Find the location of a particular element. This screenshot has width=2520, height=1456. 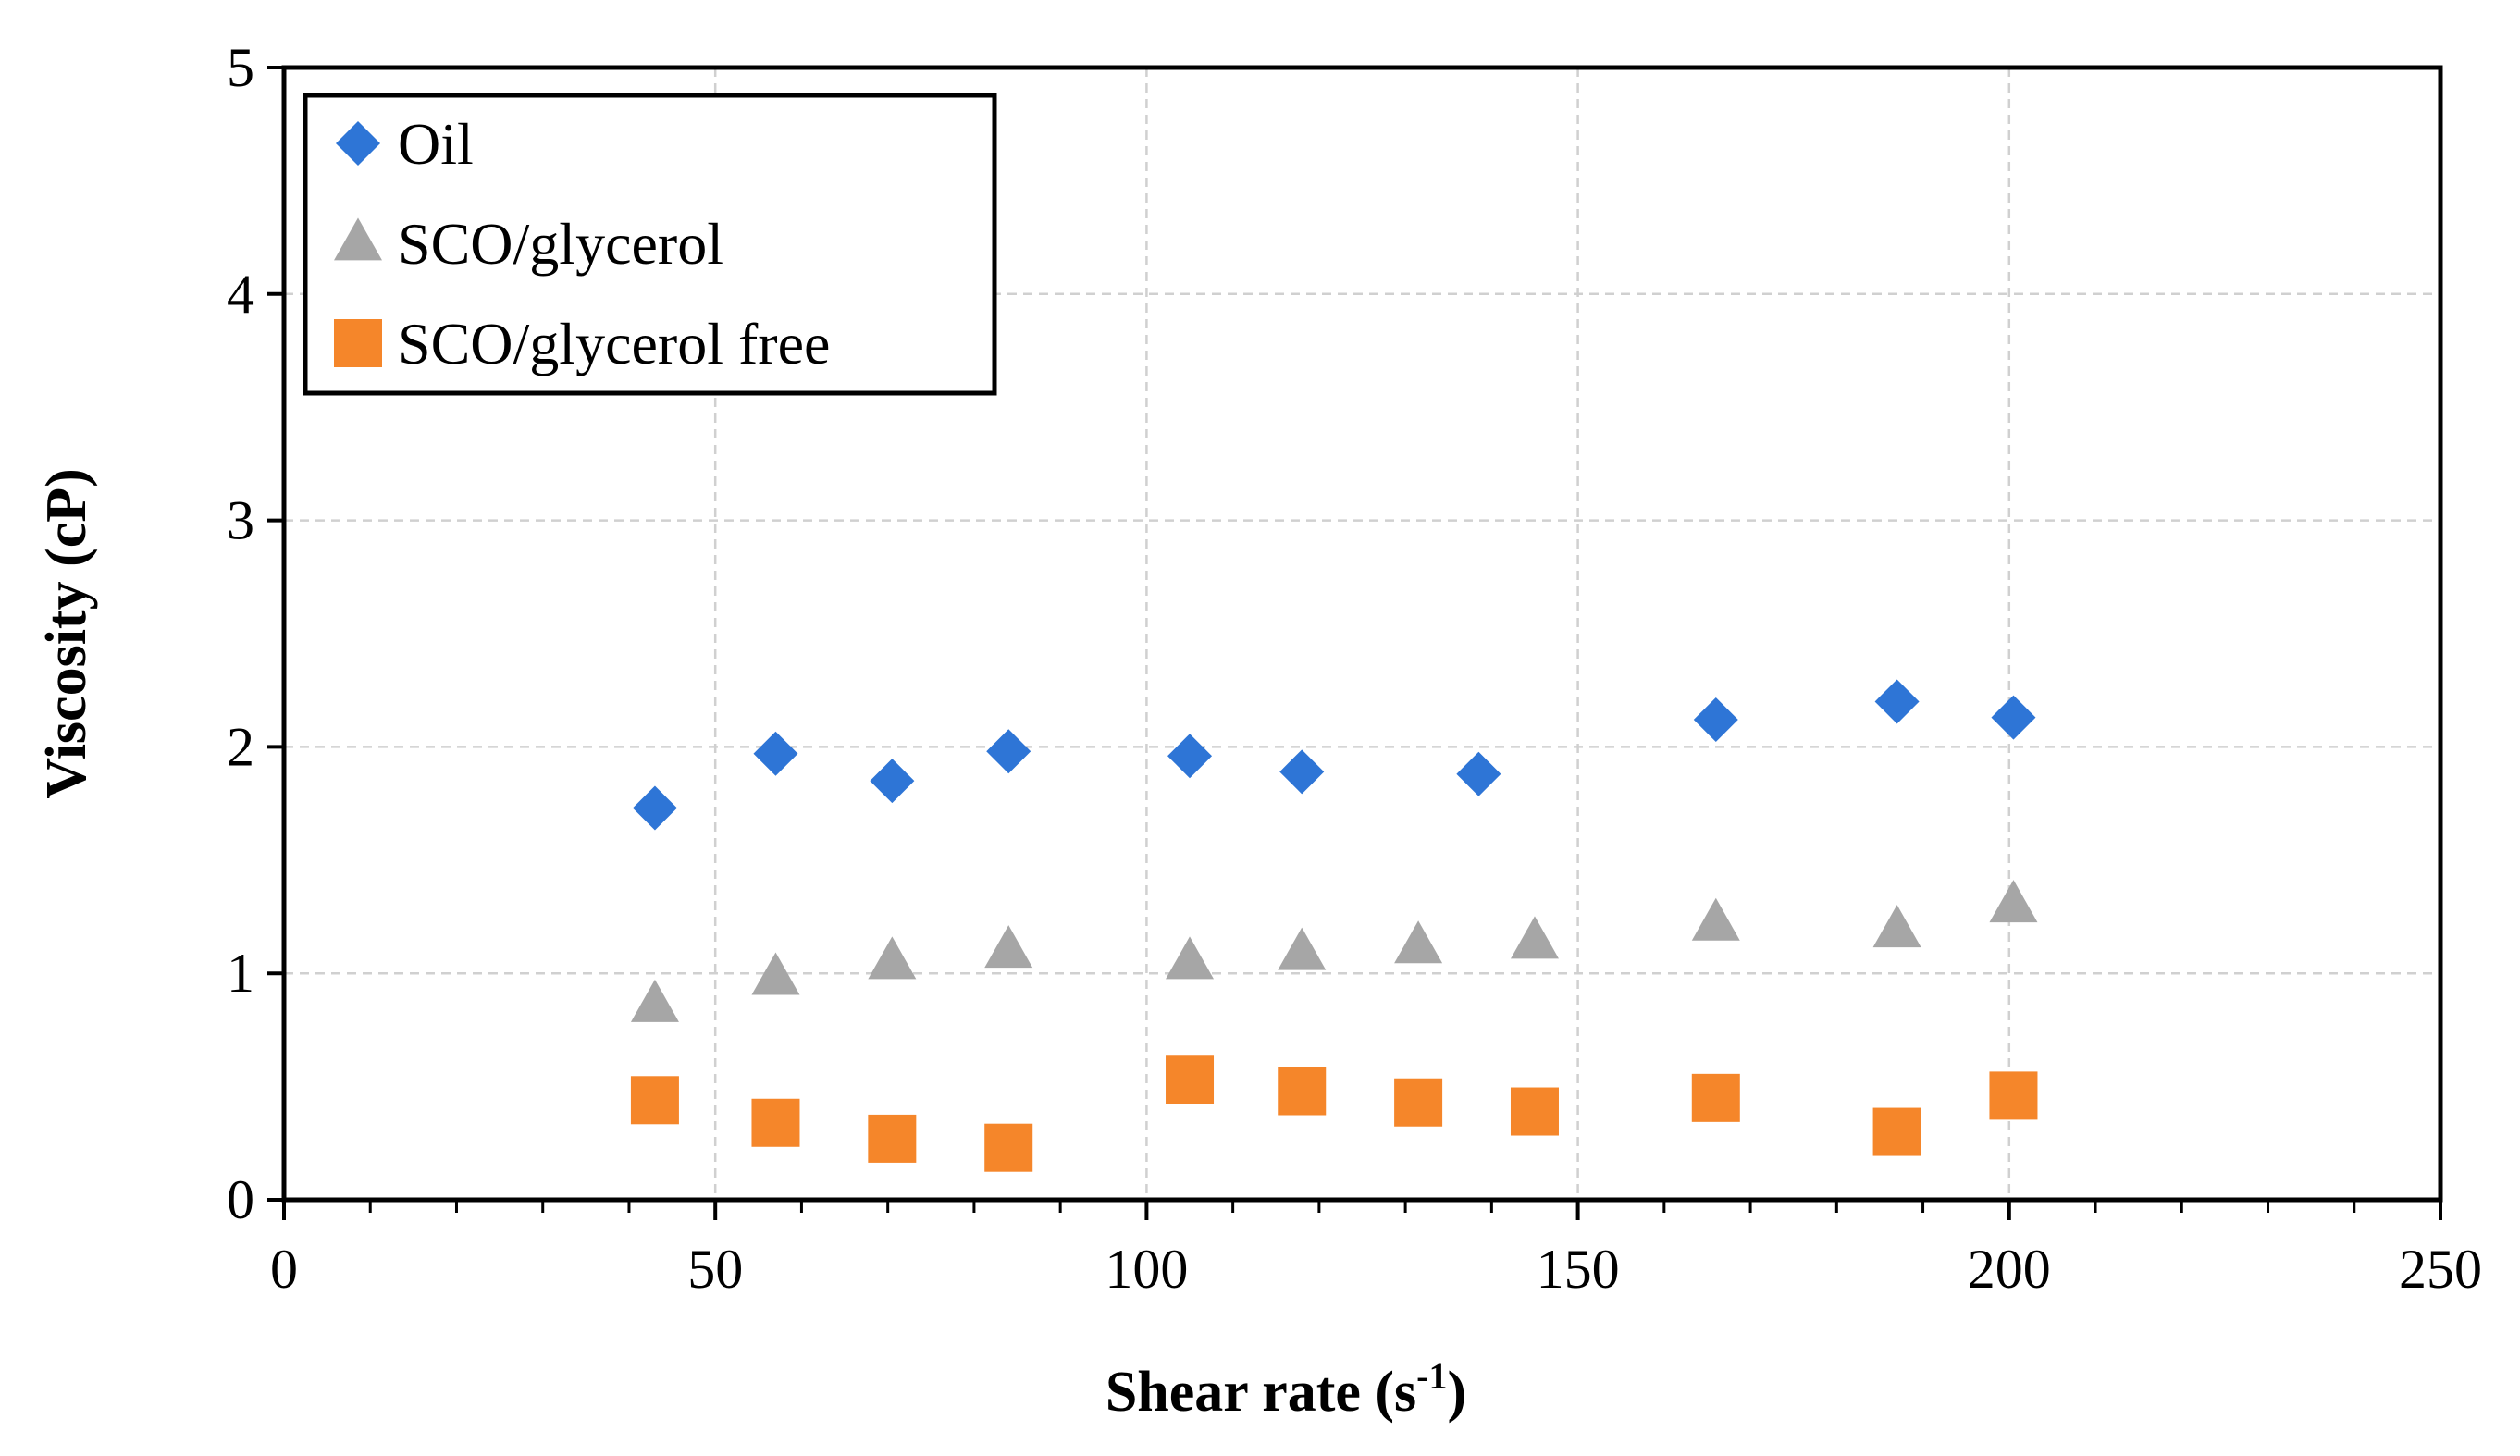

legend: Oil SCO/glycerol SCO/glycerol free is located at coordinates (650, 244).